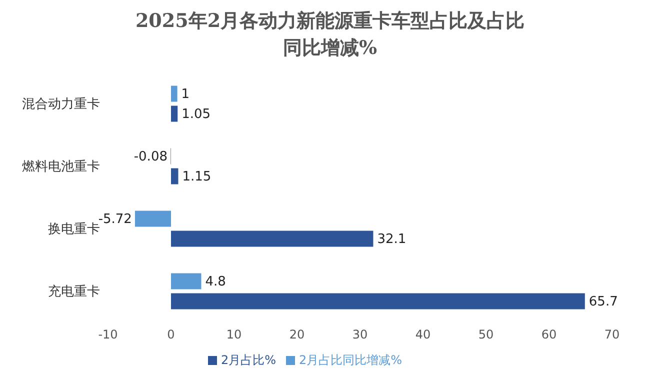  I want to click on data-label: 32.1, so click(391, 239).